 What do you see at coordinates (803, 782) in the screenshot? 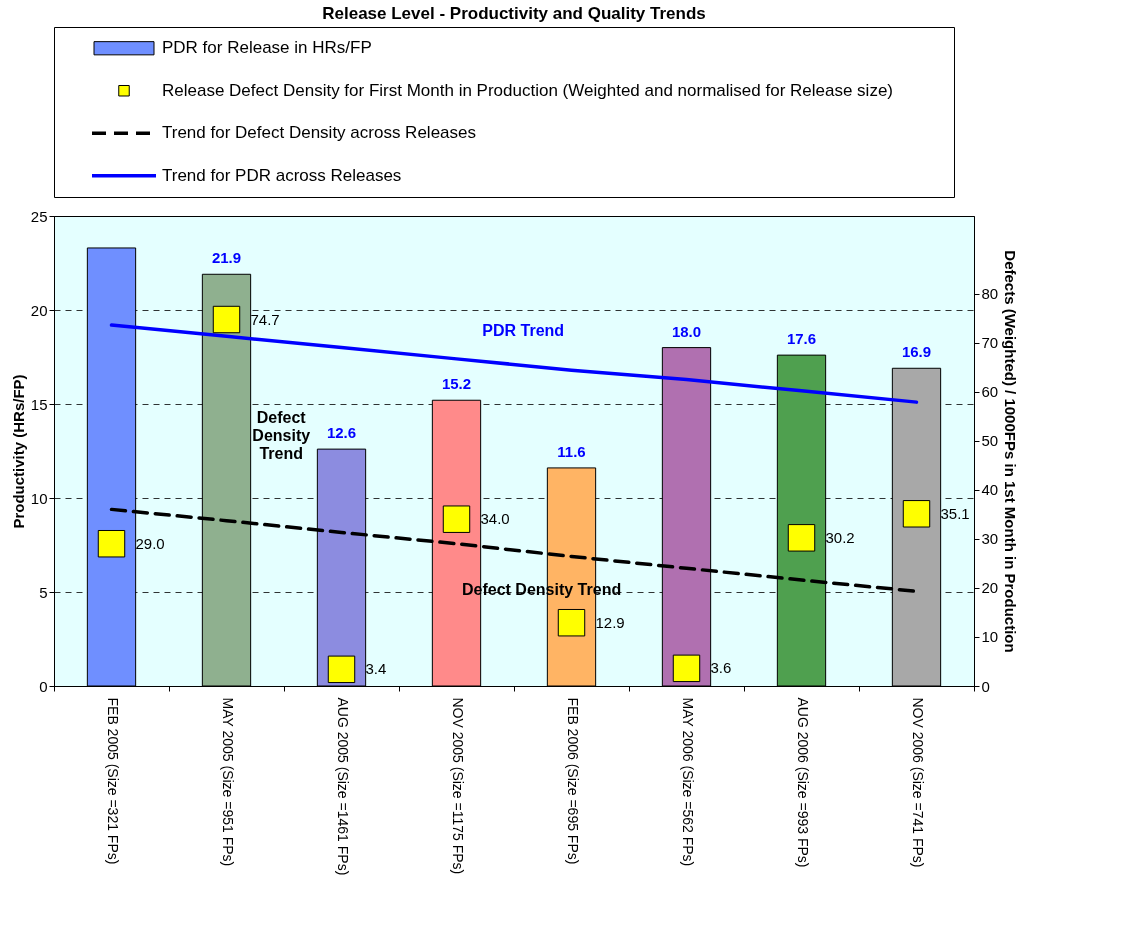
I see `x-tick-label: AUG 2006 (Size =993 FPs)` at bounding box center [803, 782].